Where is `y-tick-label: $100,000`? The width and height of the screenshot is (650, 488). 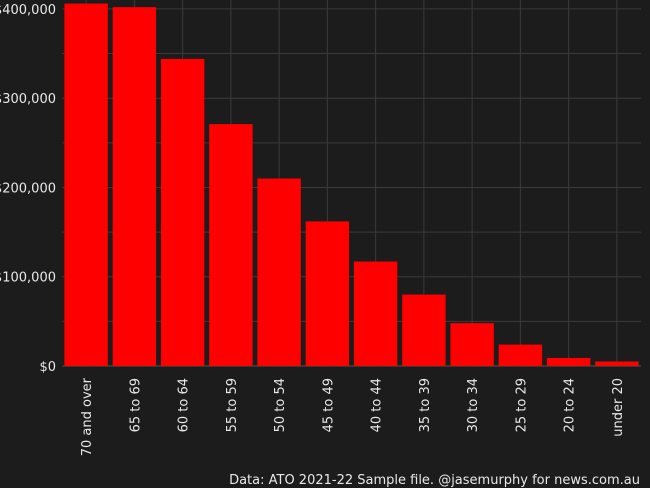
y-tick-label: $100,000 is located at coordinates (28, 278).